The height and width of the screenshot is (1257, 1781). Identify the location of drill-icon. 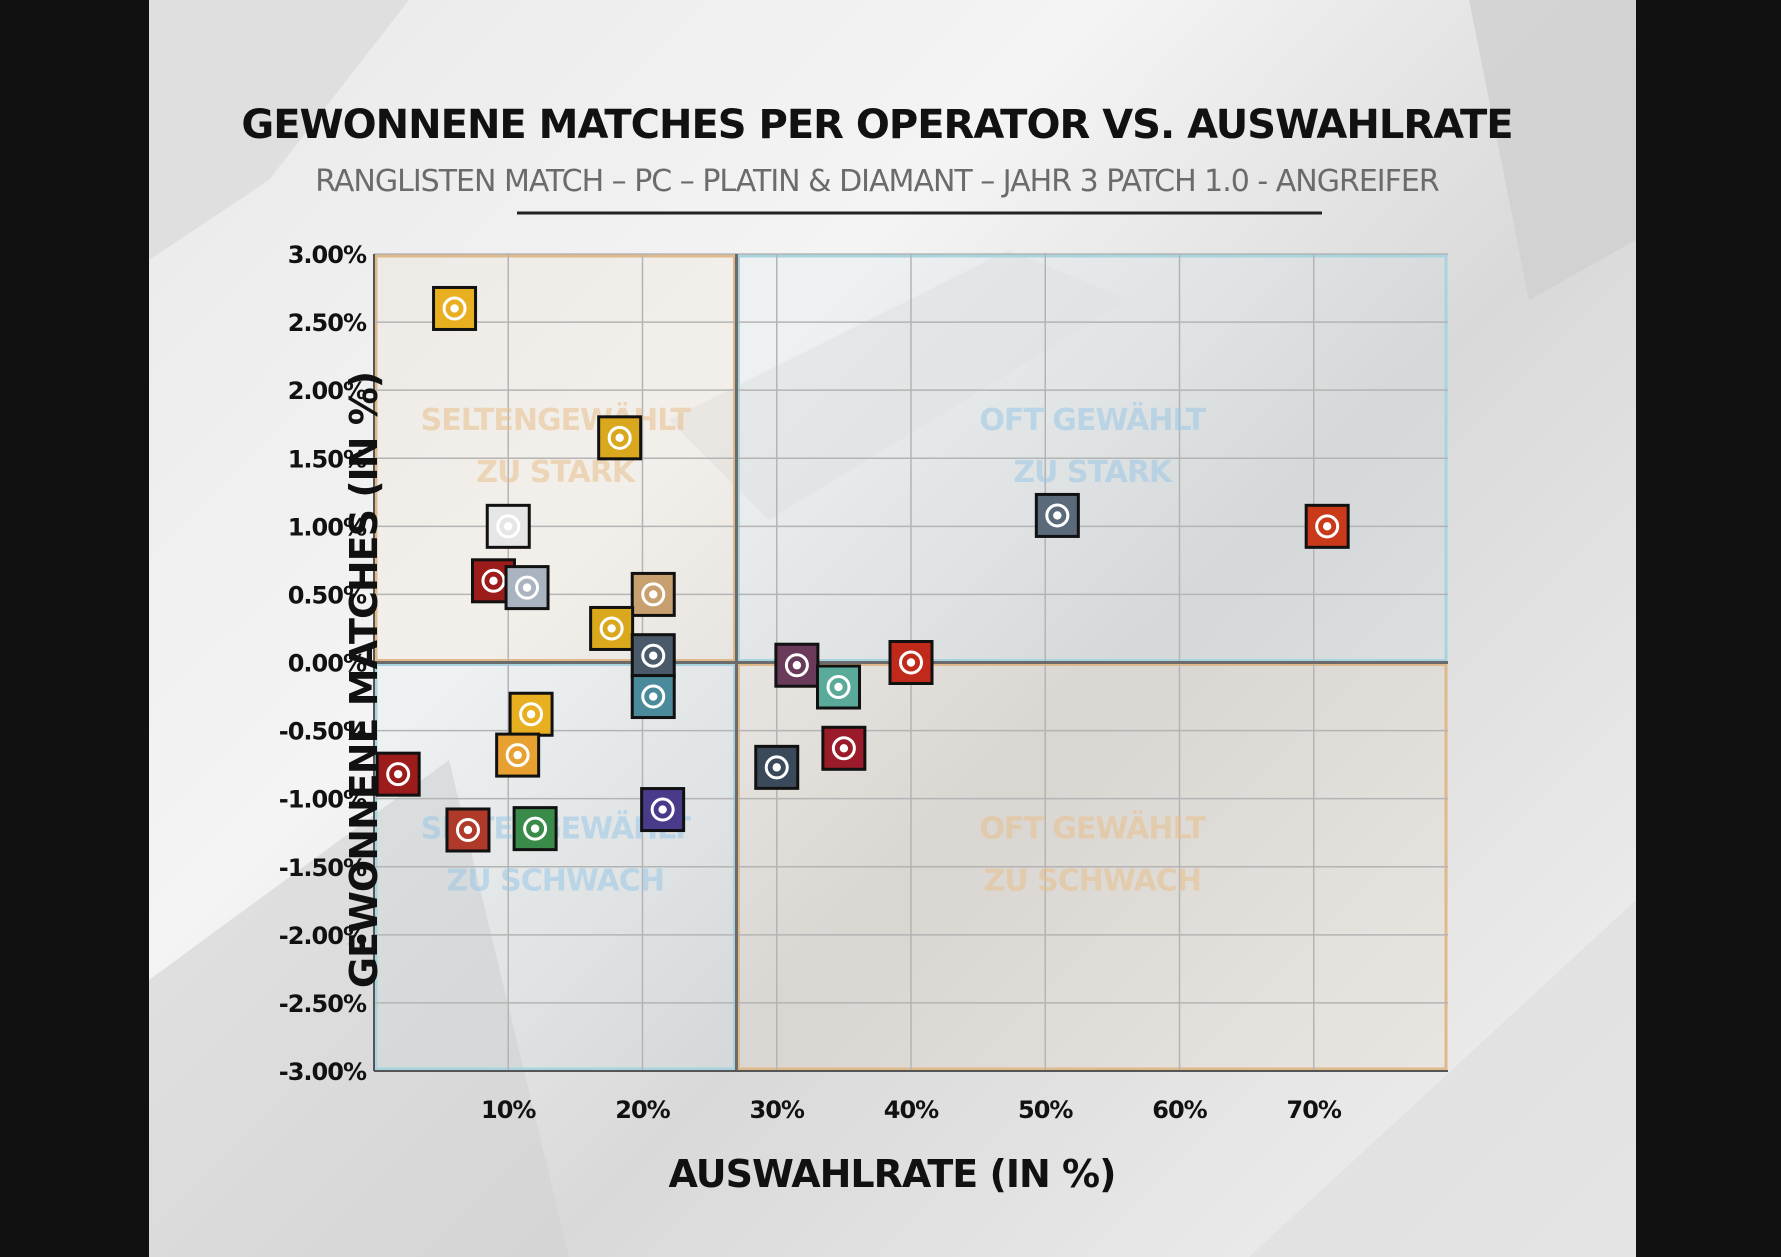
(797, 665).